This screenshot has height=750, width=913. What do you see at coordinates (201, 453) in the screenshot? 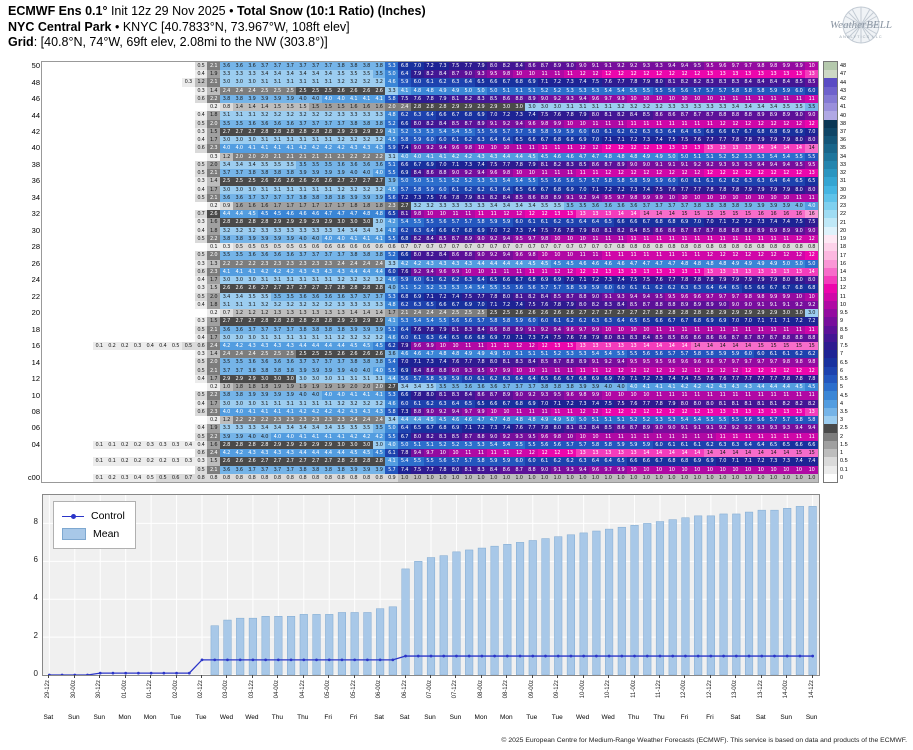
I see `matrix-cell: 0.6` at bounding box center [201, 453].